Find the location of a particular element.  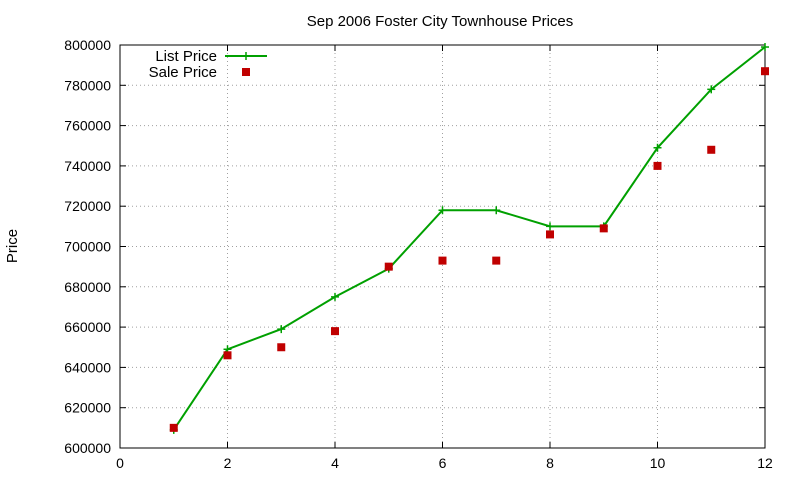

y-tick-label: 740000 is located at coordinates (87, 166).